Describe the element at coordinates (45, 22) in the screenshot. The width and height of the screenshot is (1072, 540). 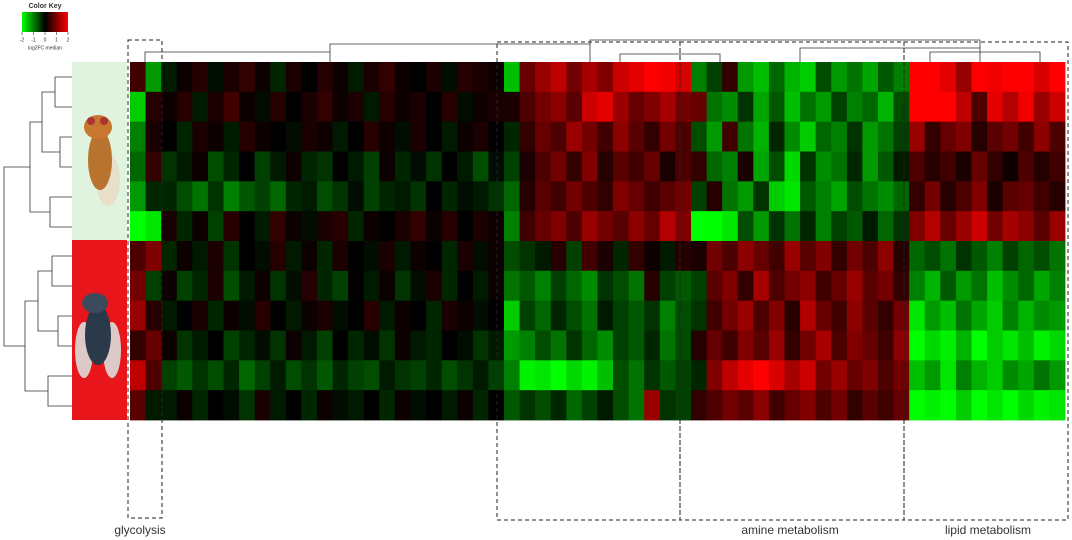
I see `color-key-bar` at that location.